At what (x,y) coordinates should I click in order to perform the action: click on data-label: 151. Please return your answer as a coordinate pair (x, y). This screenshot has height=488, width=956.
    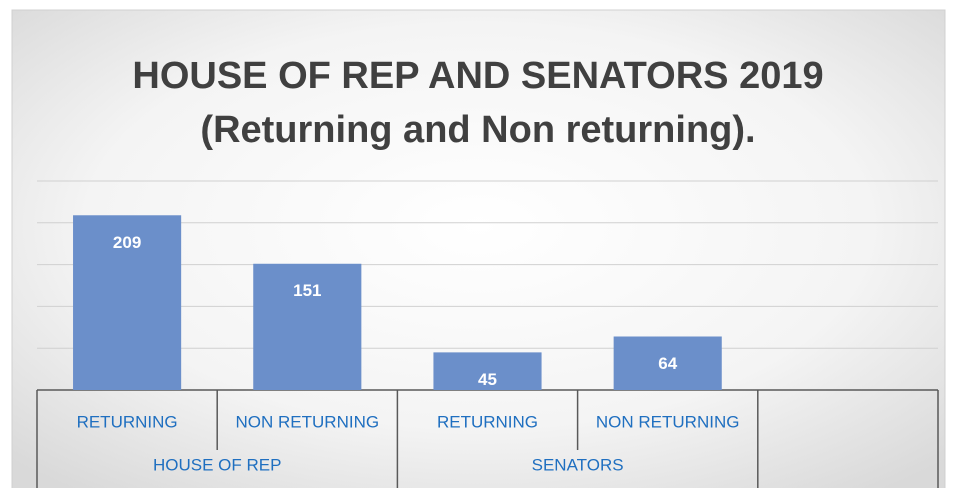
    Looking at the image, I should click on (307, 290).